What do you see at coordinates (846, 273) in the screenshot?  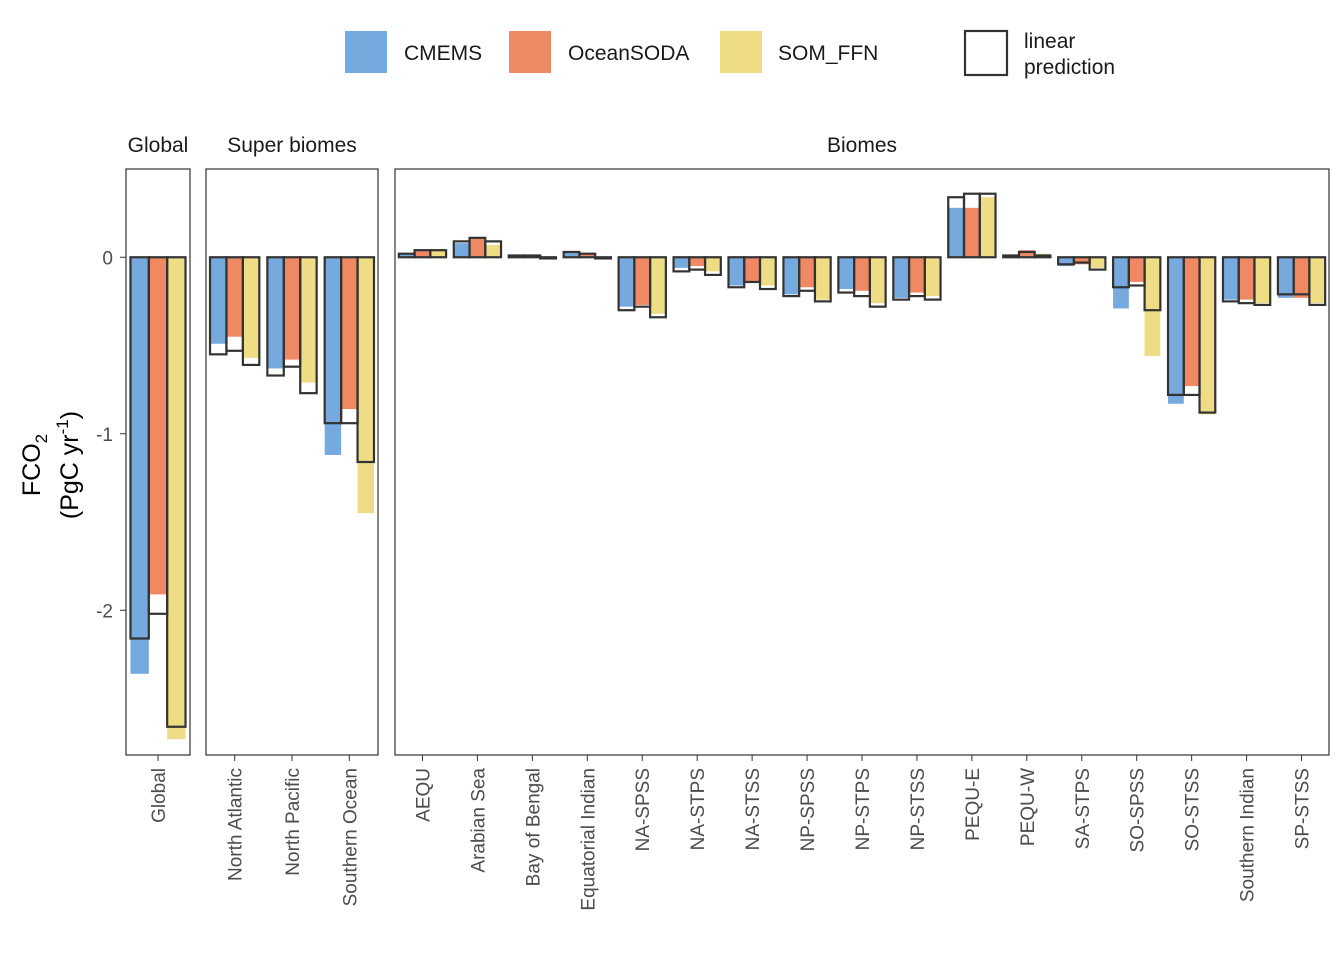 I see `bar-np-stps-cmems` at bounding box center [846, 273].